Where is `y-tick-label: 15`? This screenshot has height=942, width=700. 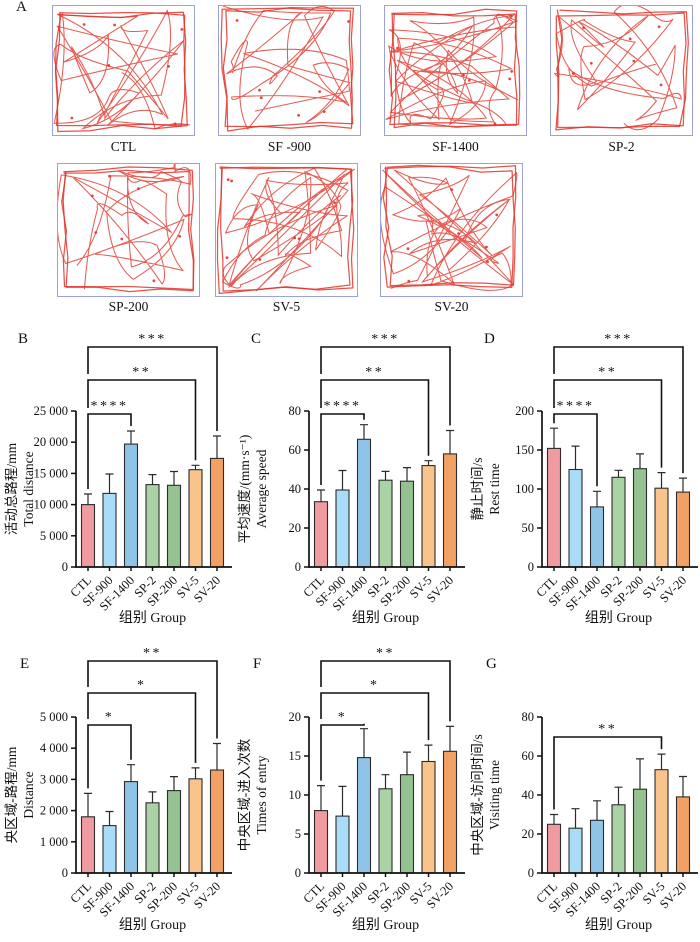 y-tick-label: 15 is located at coordinates (295, 756).